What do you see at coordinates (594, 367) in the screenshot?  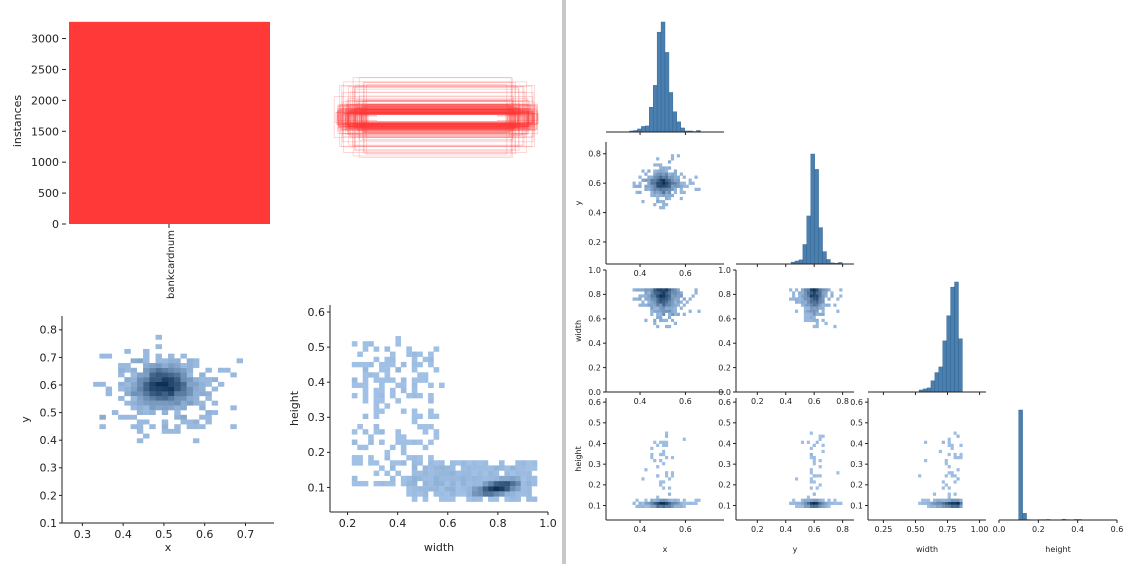 I see `pair-x-width-y-tick-label: 0.2` at bounding box center [594, 367].